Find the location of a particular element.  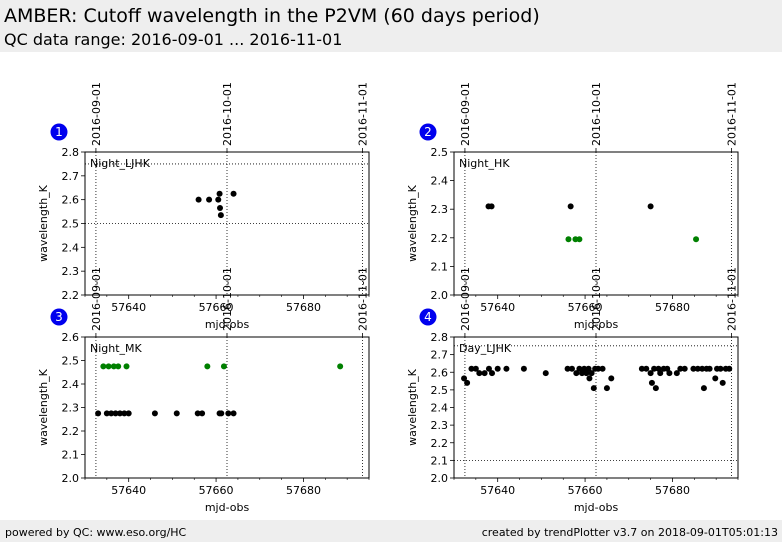

chart4-ytick-label-5: 2.5 is located at coordinates (440, 390).